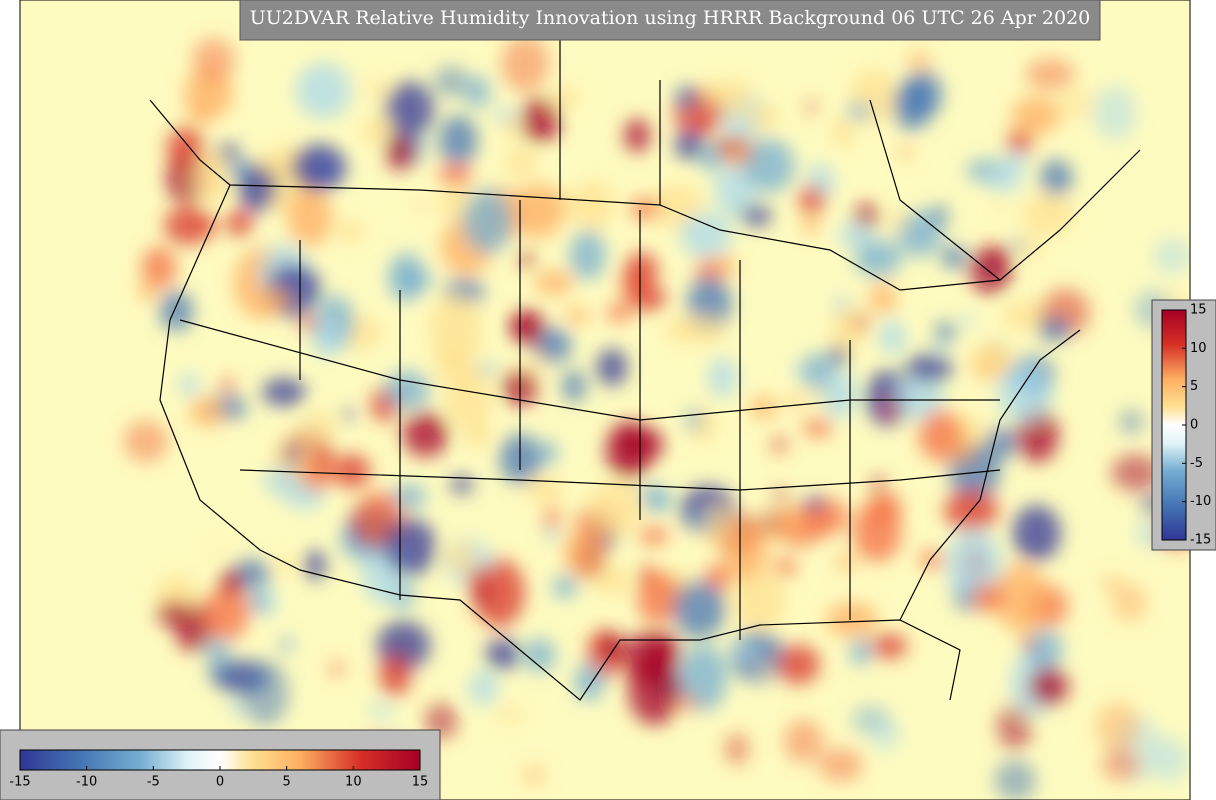  I want to click on colorbar-tick-label: 15, so click(420, 782).